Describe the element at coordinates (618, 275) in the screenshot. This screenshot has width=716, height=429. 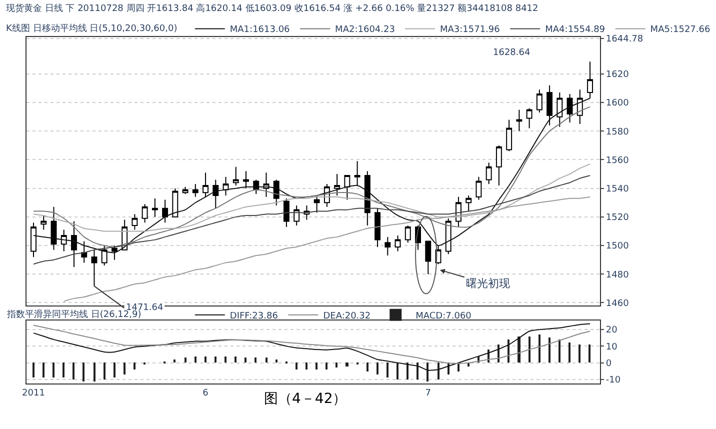
I see `y-tick-label: 1480` at that location.